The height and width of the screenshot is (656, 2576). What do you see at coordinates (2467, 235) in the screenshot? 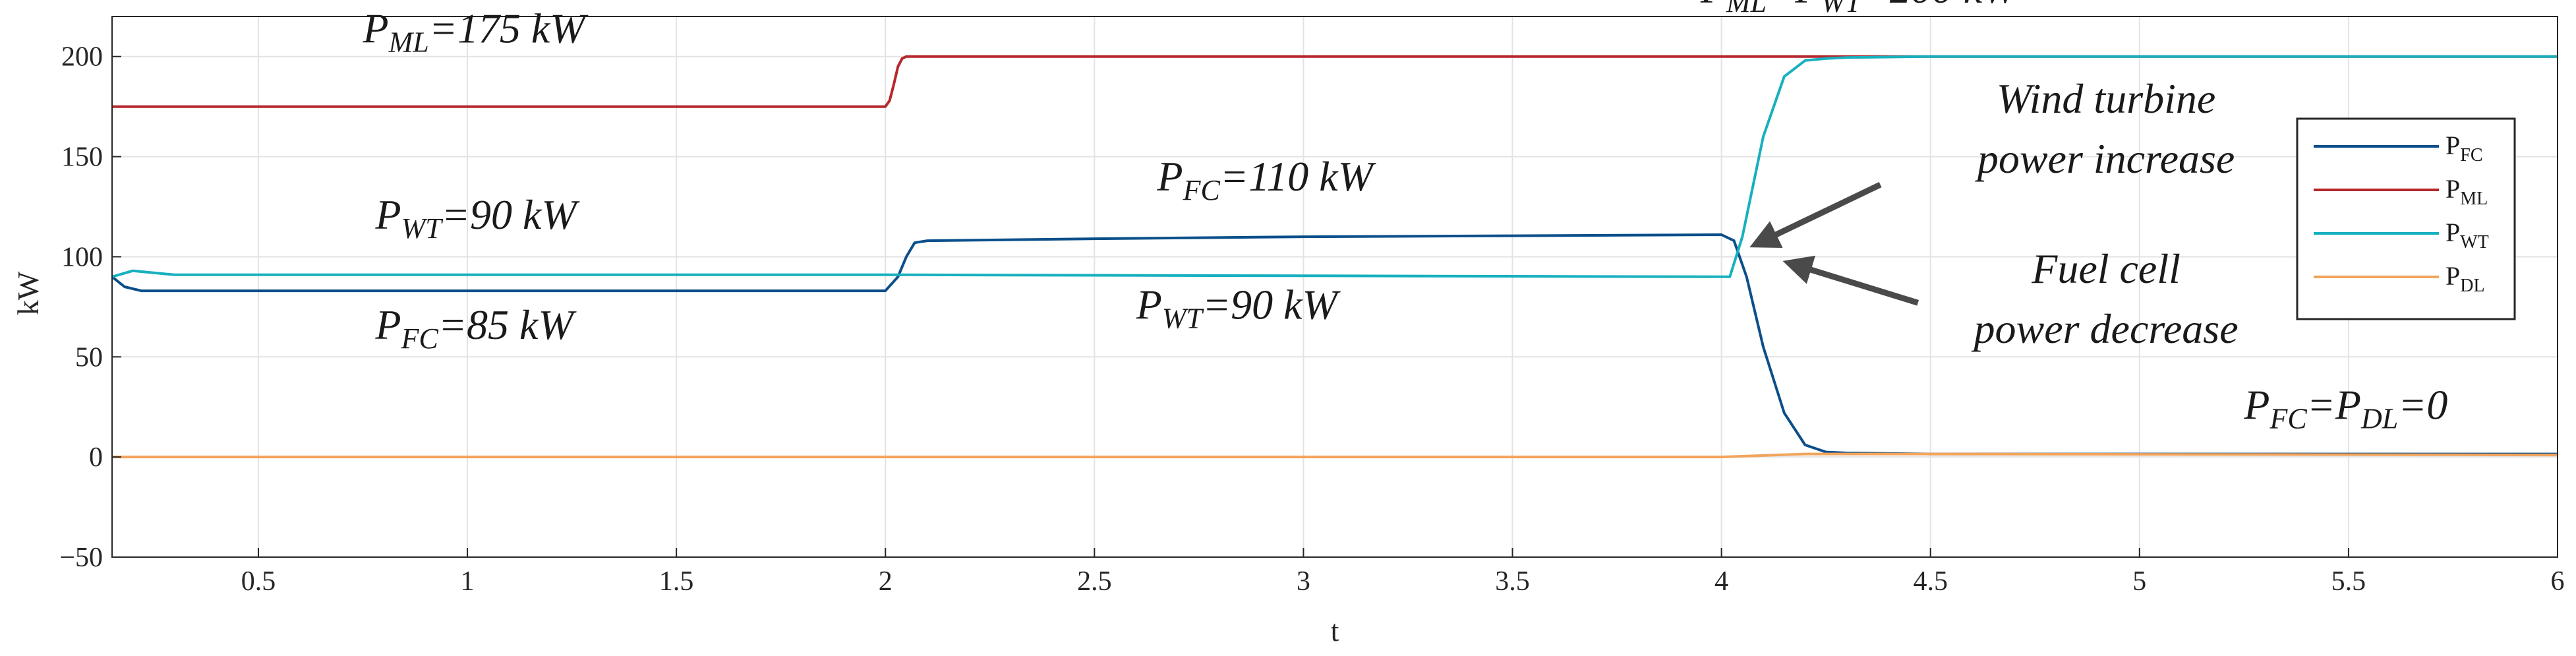
I see `legend-entry: PWT` at bounding box center [2467, 235].